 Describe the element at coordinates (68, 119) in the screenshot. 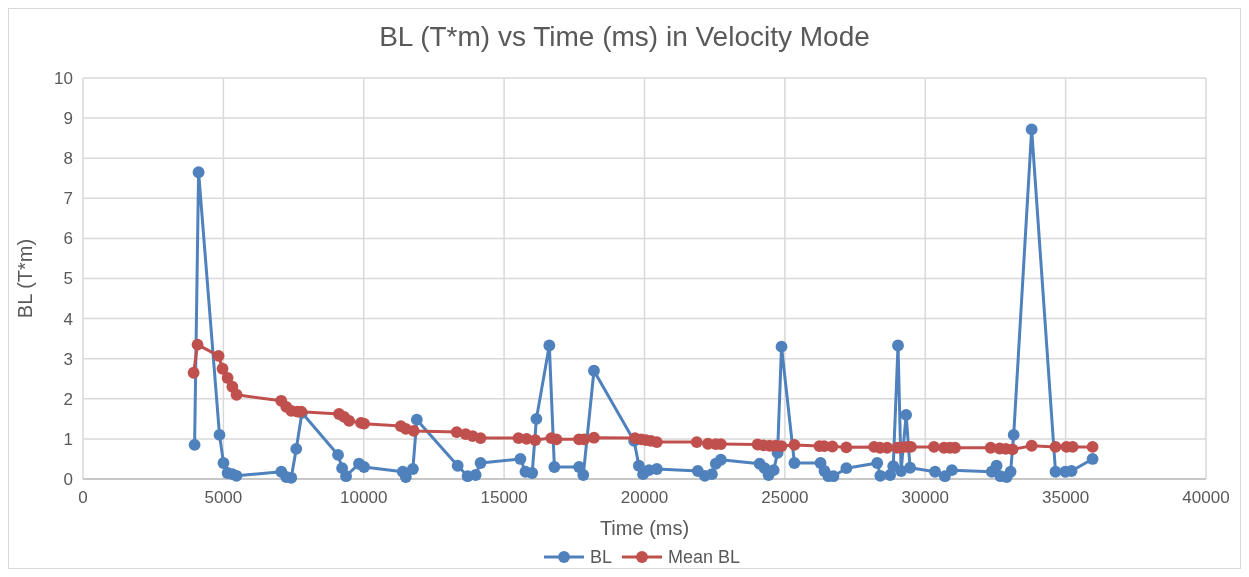

I see `y-tick-label: 9` at that location.